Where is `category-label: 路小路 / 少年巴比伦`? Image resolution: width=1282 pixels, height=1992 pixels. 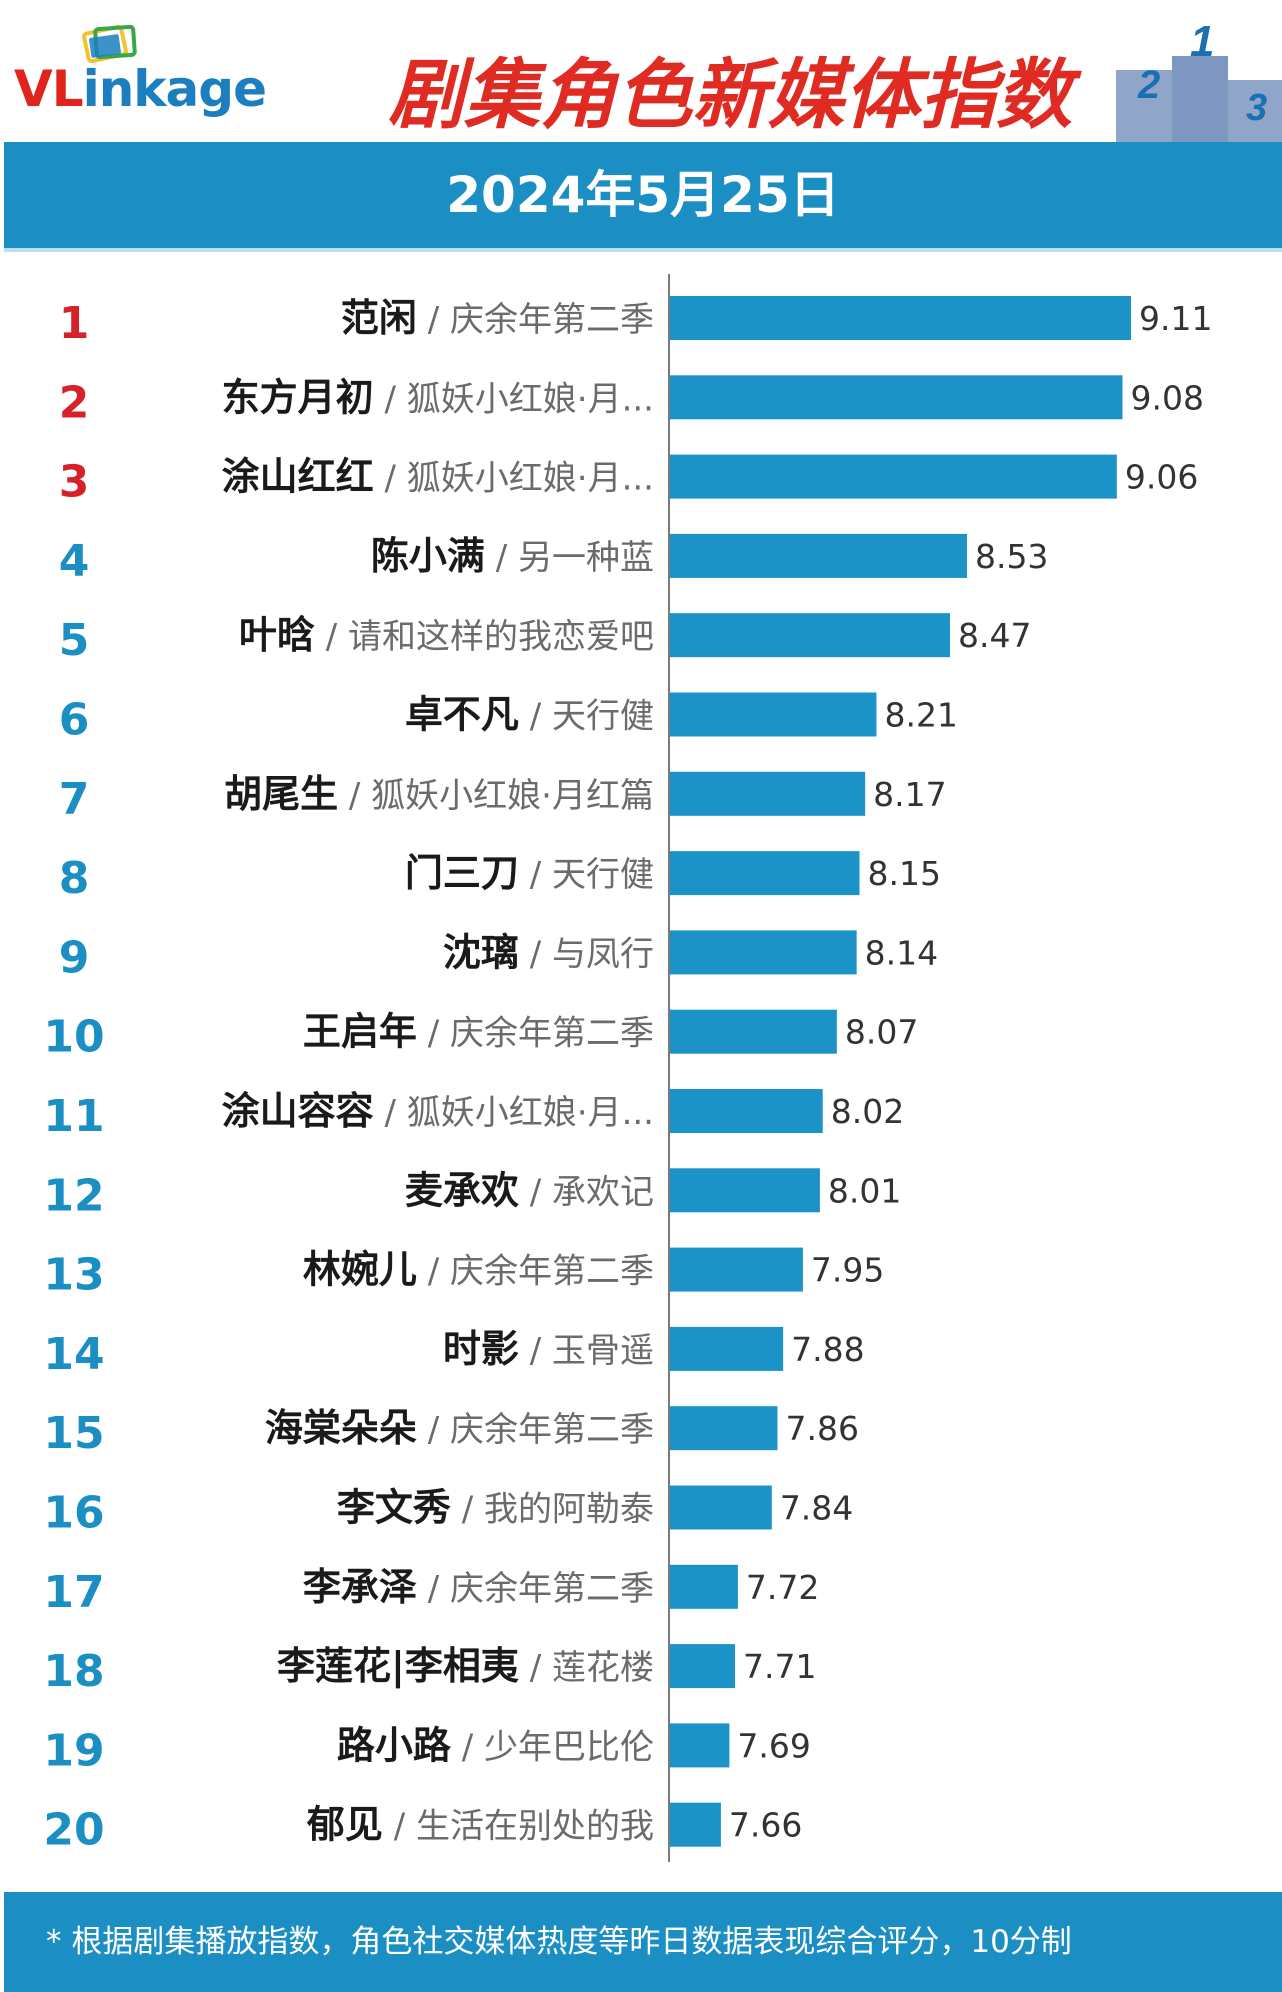
category-label: 路小路 / 少年巴比伦 is located at coordinates (495, 1745).